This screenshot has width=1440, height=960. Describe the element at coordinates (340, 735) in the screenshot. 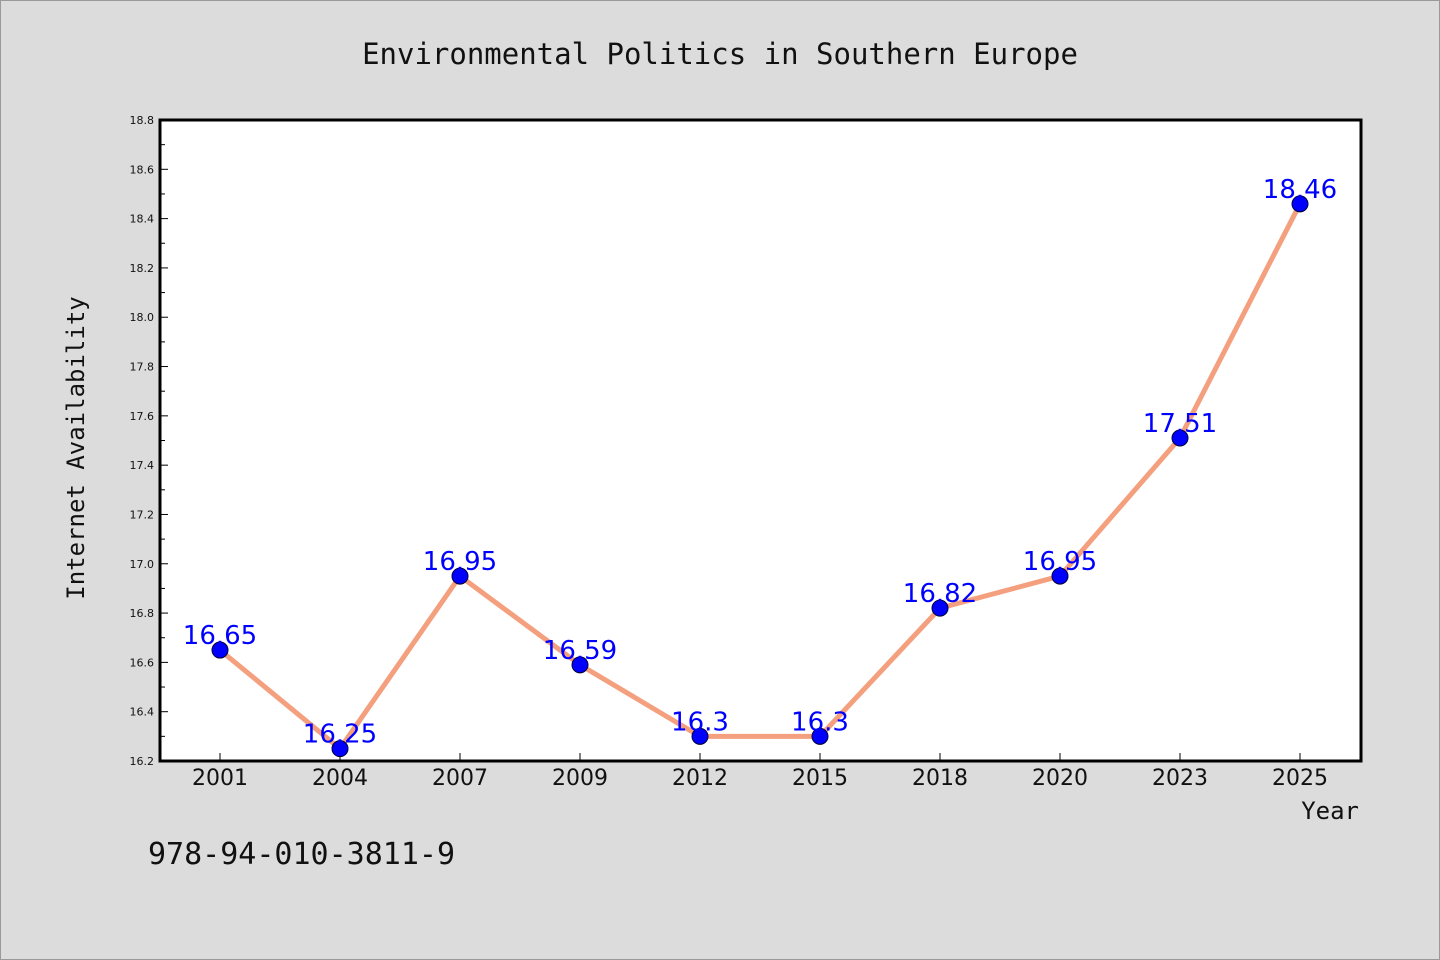

I see `data-label: 16.25` at that location.